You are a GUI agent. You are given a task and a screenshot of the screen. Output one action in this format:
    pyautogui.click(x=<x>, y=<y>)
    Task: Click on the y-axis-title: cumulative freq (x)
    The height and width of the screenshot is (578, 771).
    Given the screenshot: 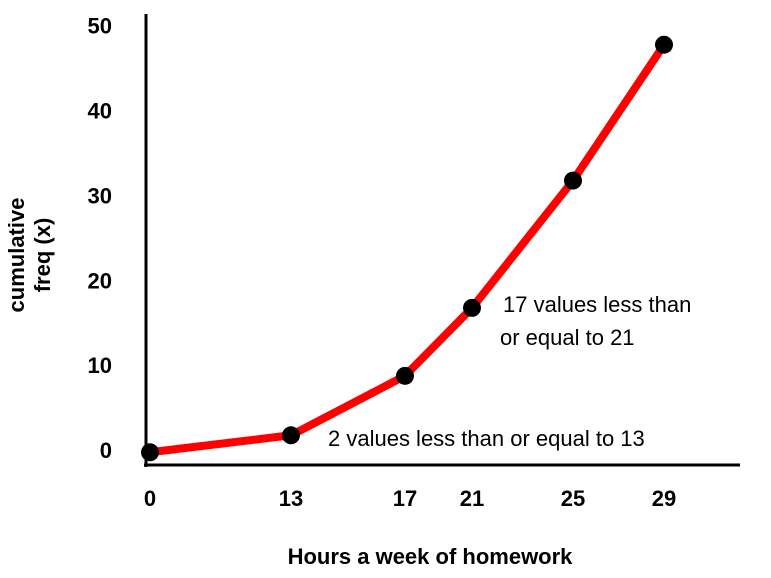 What is the action you would take?
    pyautogui.click(x=29, y=255)
    